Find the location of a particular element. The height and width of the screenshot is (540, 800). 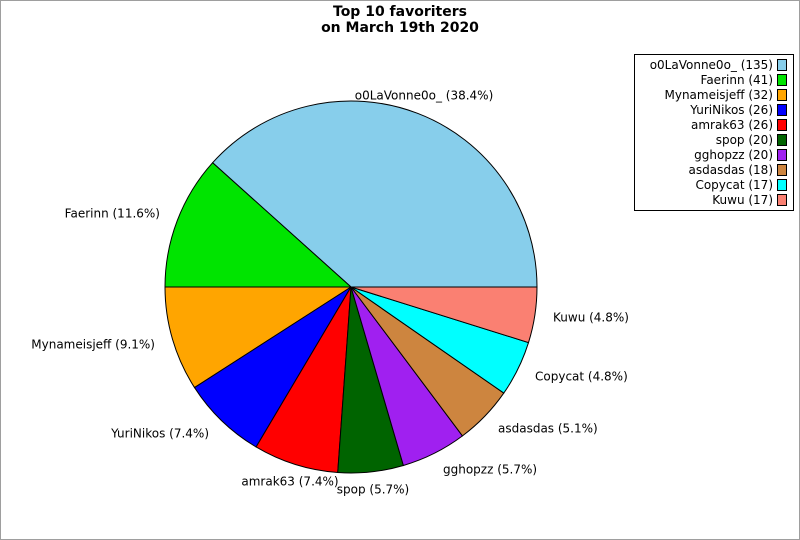

legend-item-YuriNikos: YuriNikos (26) is located at coordinates (714, 110).